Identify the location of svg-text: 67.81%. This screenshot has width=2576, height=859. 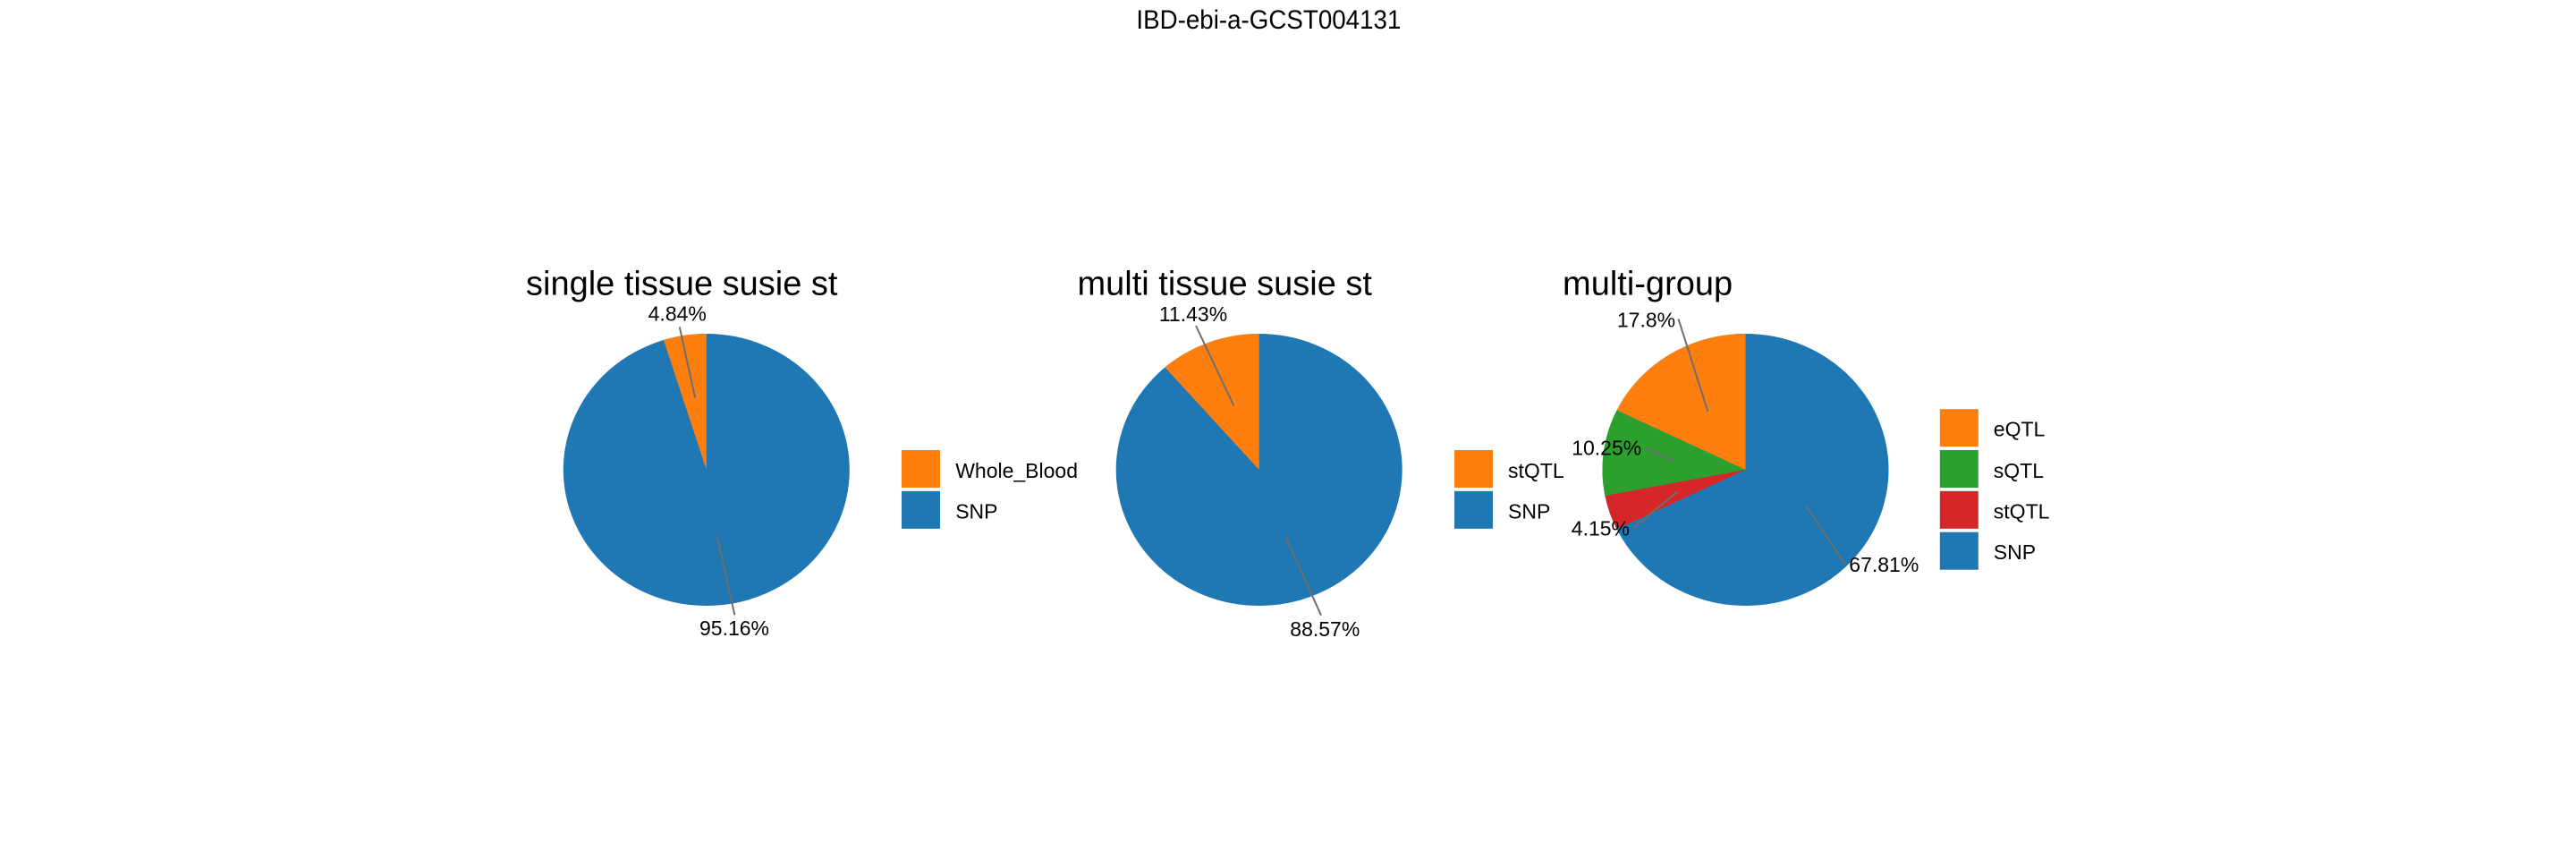
(1884, 564).